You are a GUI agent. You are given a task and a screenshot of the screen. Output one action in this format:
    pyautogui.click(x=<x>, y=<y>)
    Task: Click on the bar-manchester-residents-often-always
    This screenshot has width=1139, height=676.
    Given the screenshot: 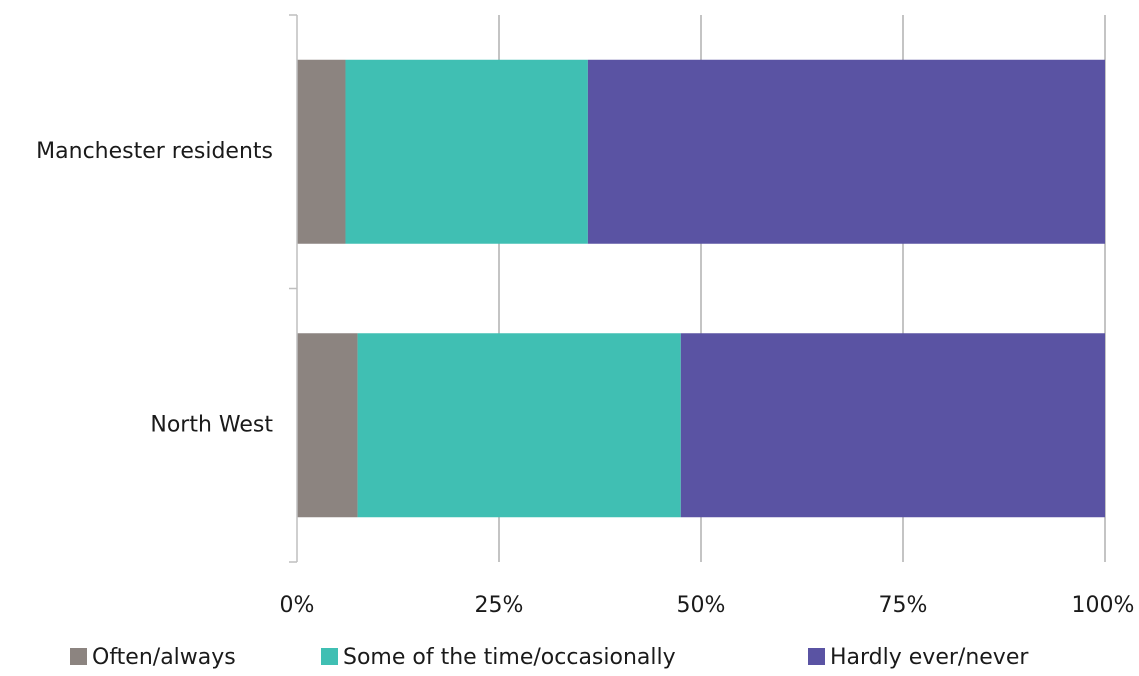 What is the action you would take?
    pyautogui.click(x=321, y=151)
    